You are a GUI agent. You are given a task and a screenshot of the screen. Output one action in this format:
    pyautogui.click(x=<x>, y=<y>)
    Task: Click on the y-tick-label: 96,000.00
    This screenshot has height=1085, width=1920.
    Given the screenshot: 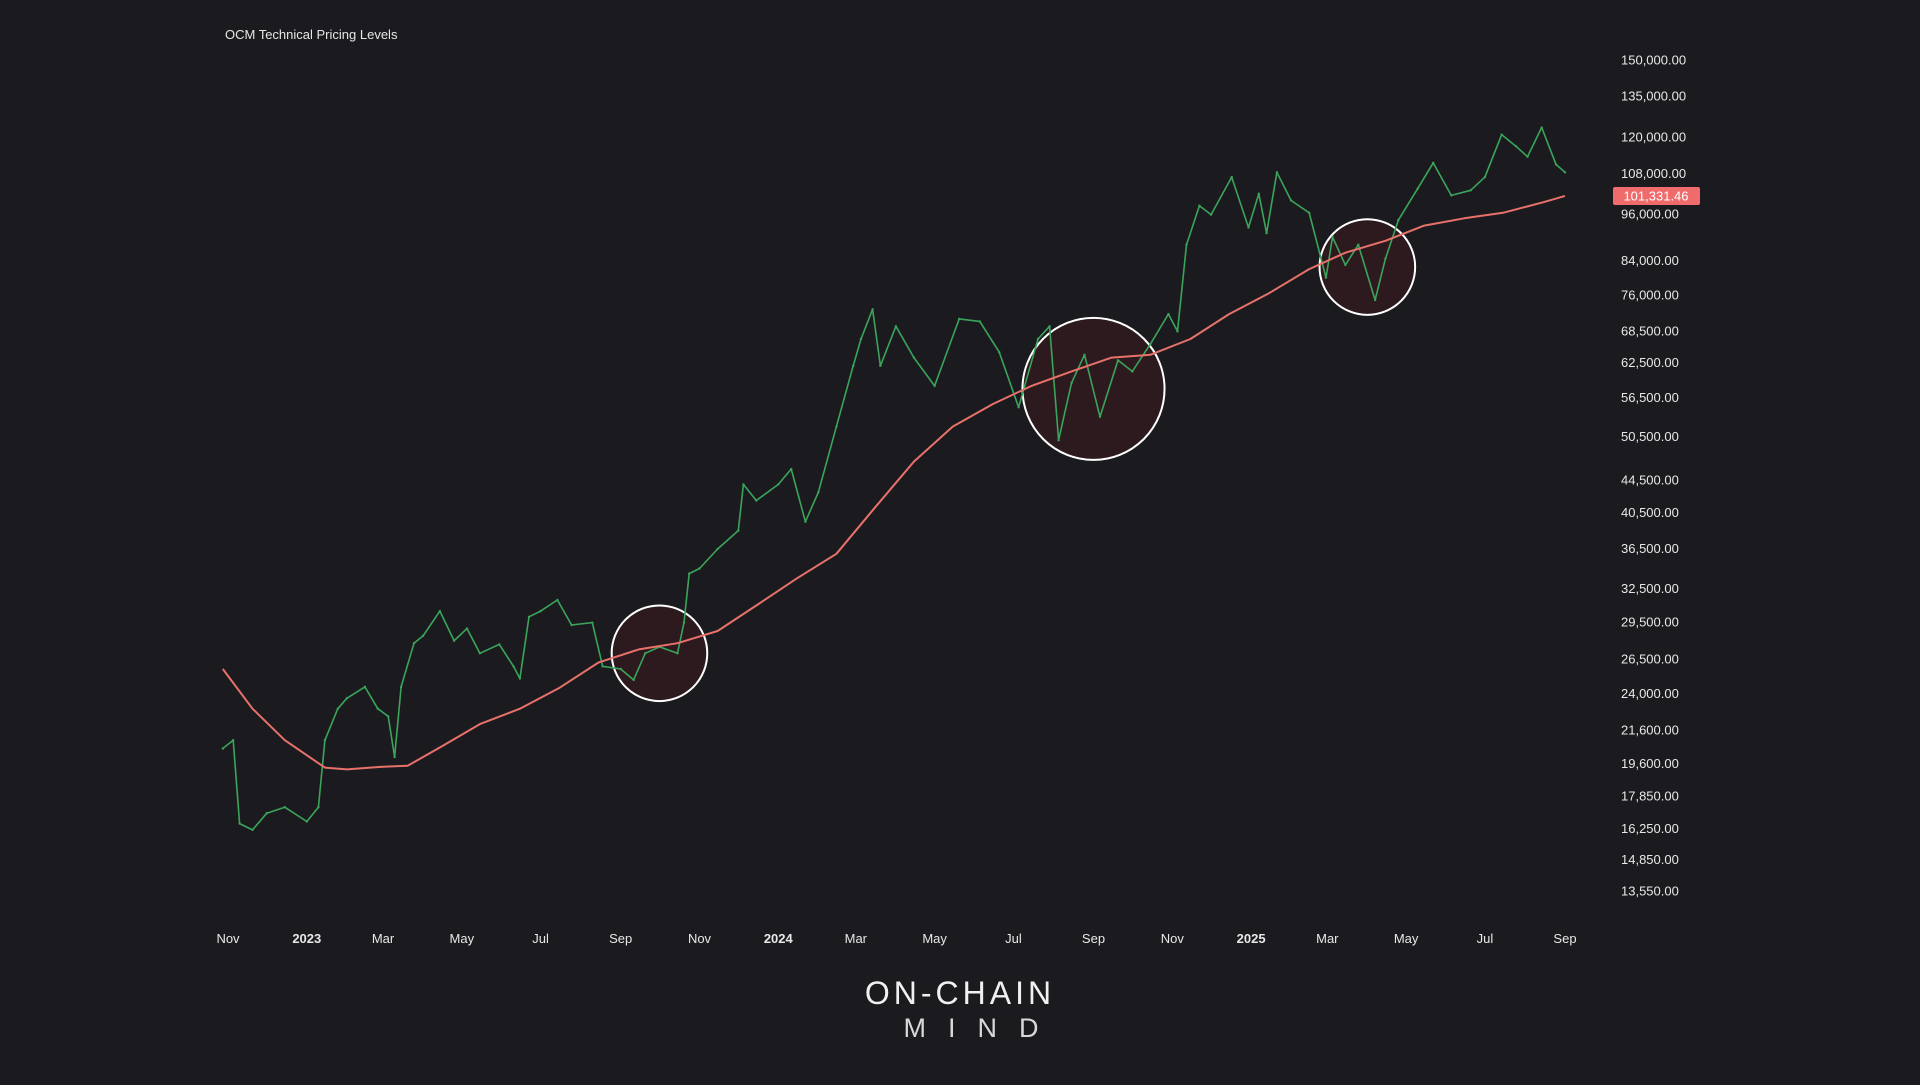 What is the action you would take?
    pyautogui.click(x=1650, y=214)
    